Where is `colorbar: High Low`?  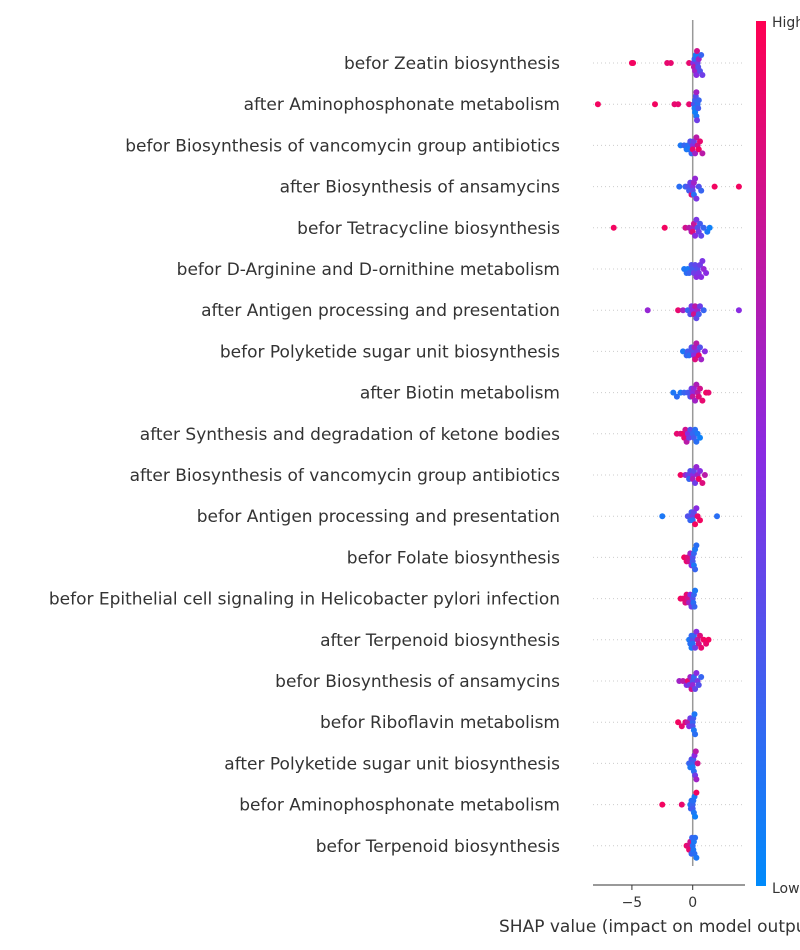 colorbar: High Low is located at coordinates (778, 456).